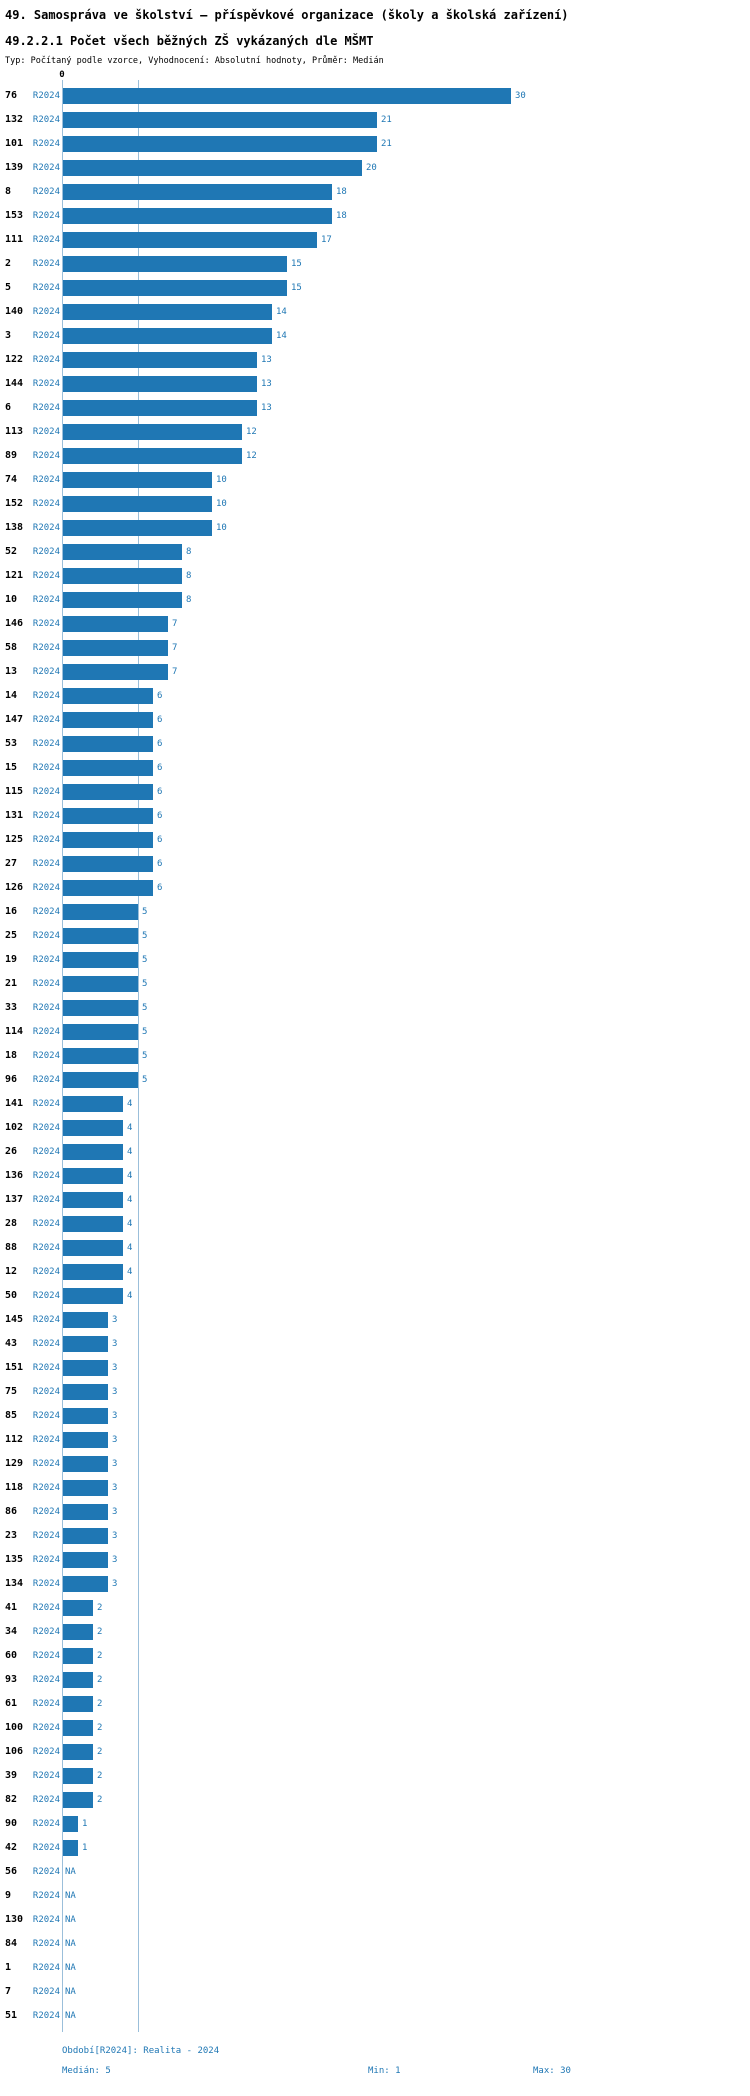 This screenshot has height=2096, width=750. Describe the element at coordinates (375, 1512) in the screenshot. I see `bar-row: 86 R2024 3` at that location.